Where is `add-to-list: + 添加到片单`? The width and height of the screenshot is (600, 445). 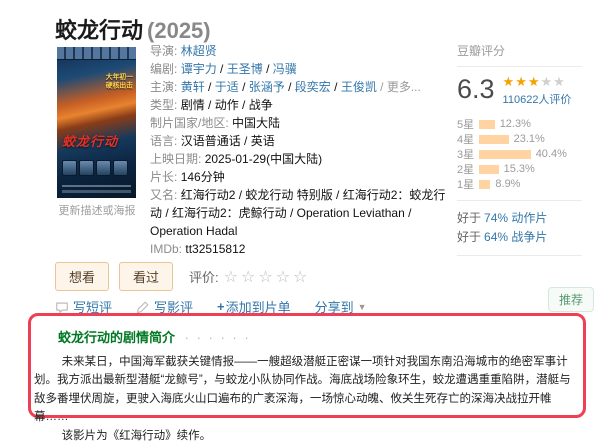 add-to-list: + 添加到片单 is located at coordinates (254, 306).